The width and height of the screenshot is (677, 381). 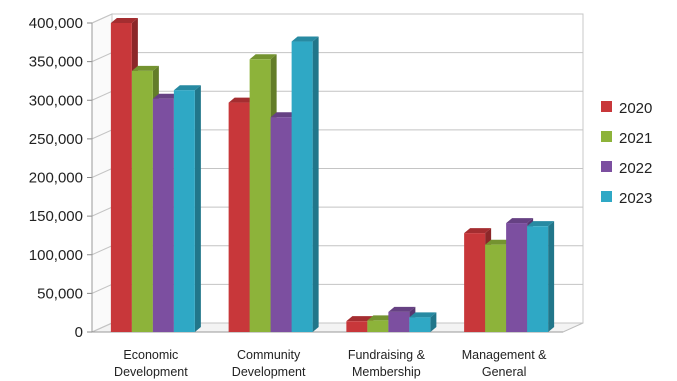 I want to click on legend-label: 2021, so click(x=635, y=138).